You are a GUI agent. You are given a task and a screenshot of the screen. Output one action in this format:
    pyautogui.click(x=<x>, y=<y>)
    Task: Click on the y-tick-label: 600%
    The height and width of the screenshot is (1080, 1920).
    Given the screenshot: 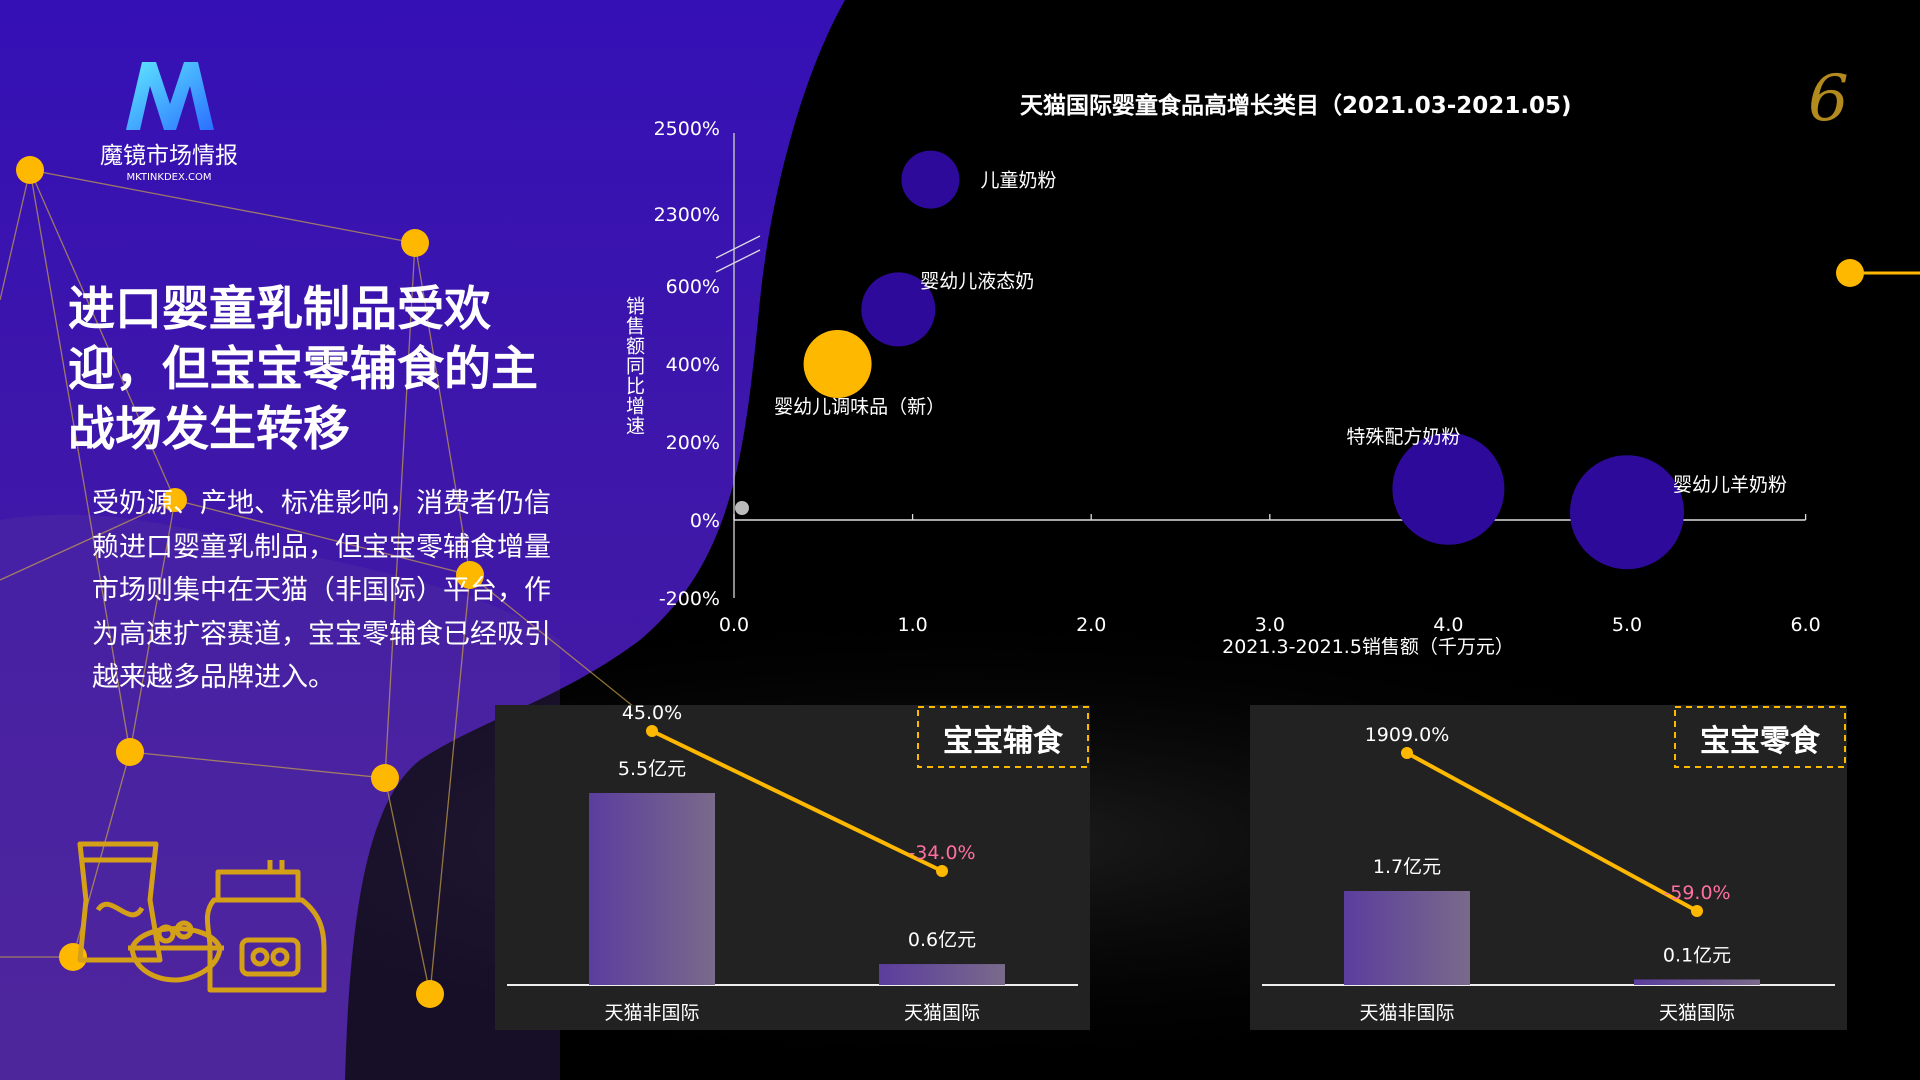 What is the action you would take?
    pyautogui.click(x=693, y=287)
    